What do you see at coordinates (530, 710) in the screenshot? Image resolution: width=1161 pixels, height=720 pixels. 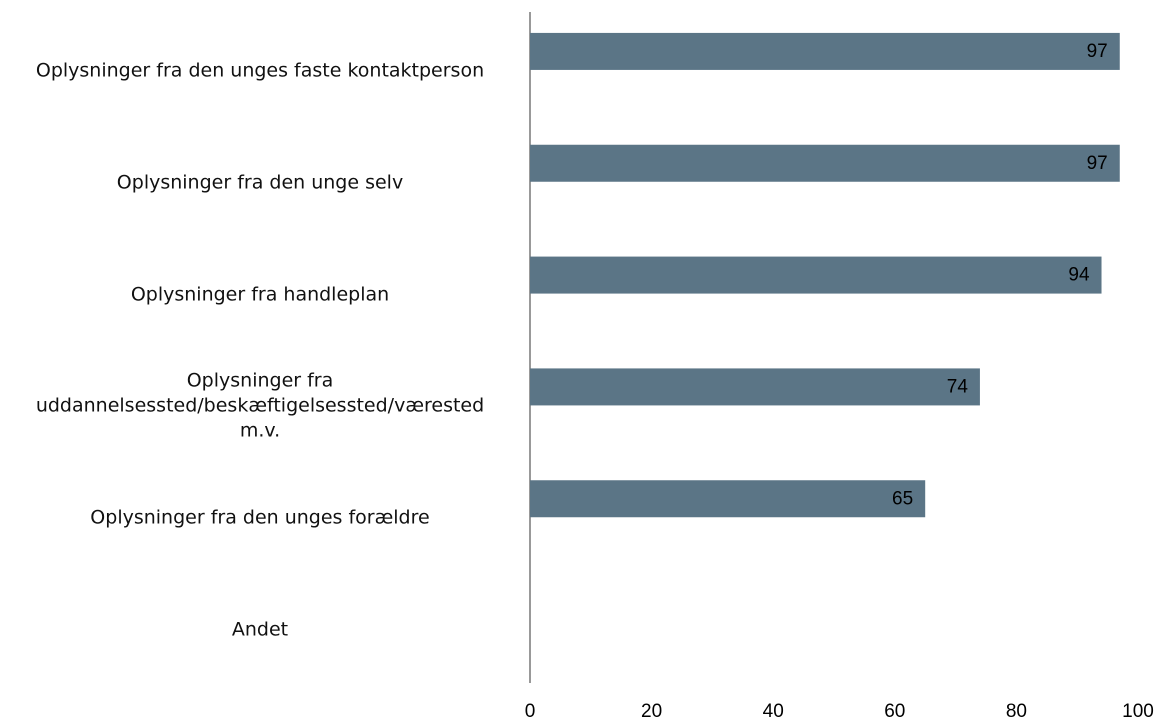 I see `x-tick-label: 0` at bounding box center [530, 710].